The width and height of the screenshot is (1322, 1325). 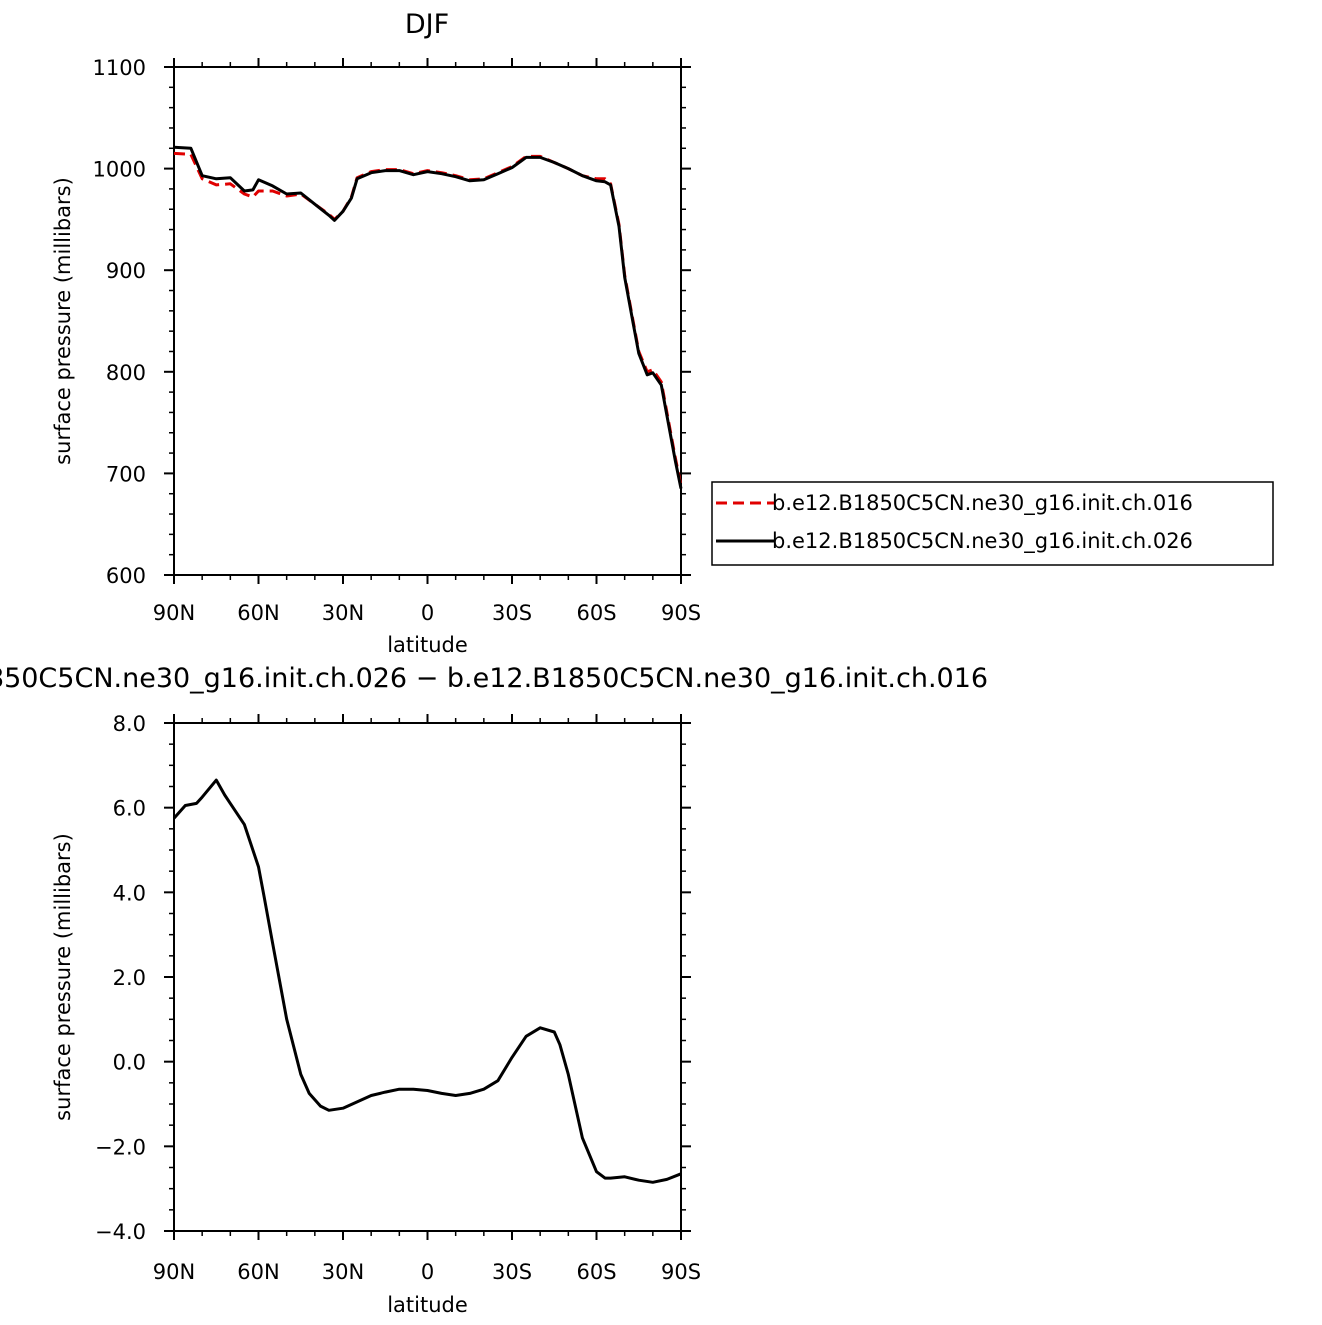 What do you see at coordinates (427, 645) in the screenshot?
I see `top-x-axis-label: latitude` at bounding box center [427, 645].